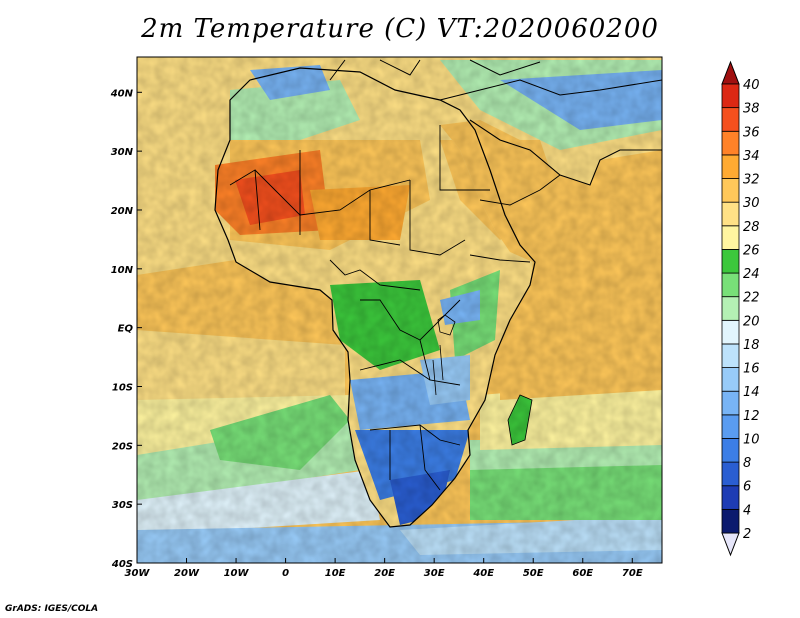 This screenshot has height=618, width=800. I want to click on lat-tick-label: 30S, so click(122, 505).